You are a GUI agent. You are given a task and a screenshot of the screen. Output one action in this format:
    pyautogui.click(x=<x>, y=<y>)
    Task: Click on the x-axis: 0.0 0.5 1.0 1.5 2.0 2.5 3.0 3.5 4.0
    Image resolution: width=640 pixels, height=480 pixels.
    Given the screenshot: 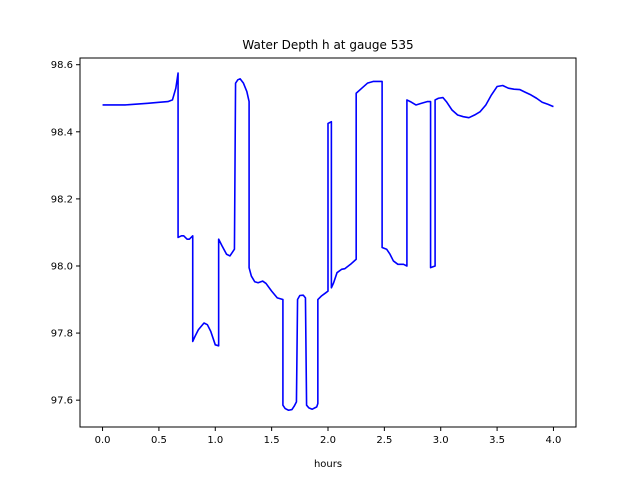 What is the action you would take?
    pyautogui.click(x=328, y=436)
    